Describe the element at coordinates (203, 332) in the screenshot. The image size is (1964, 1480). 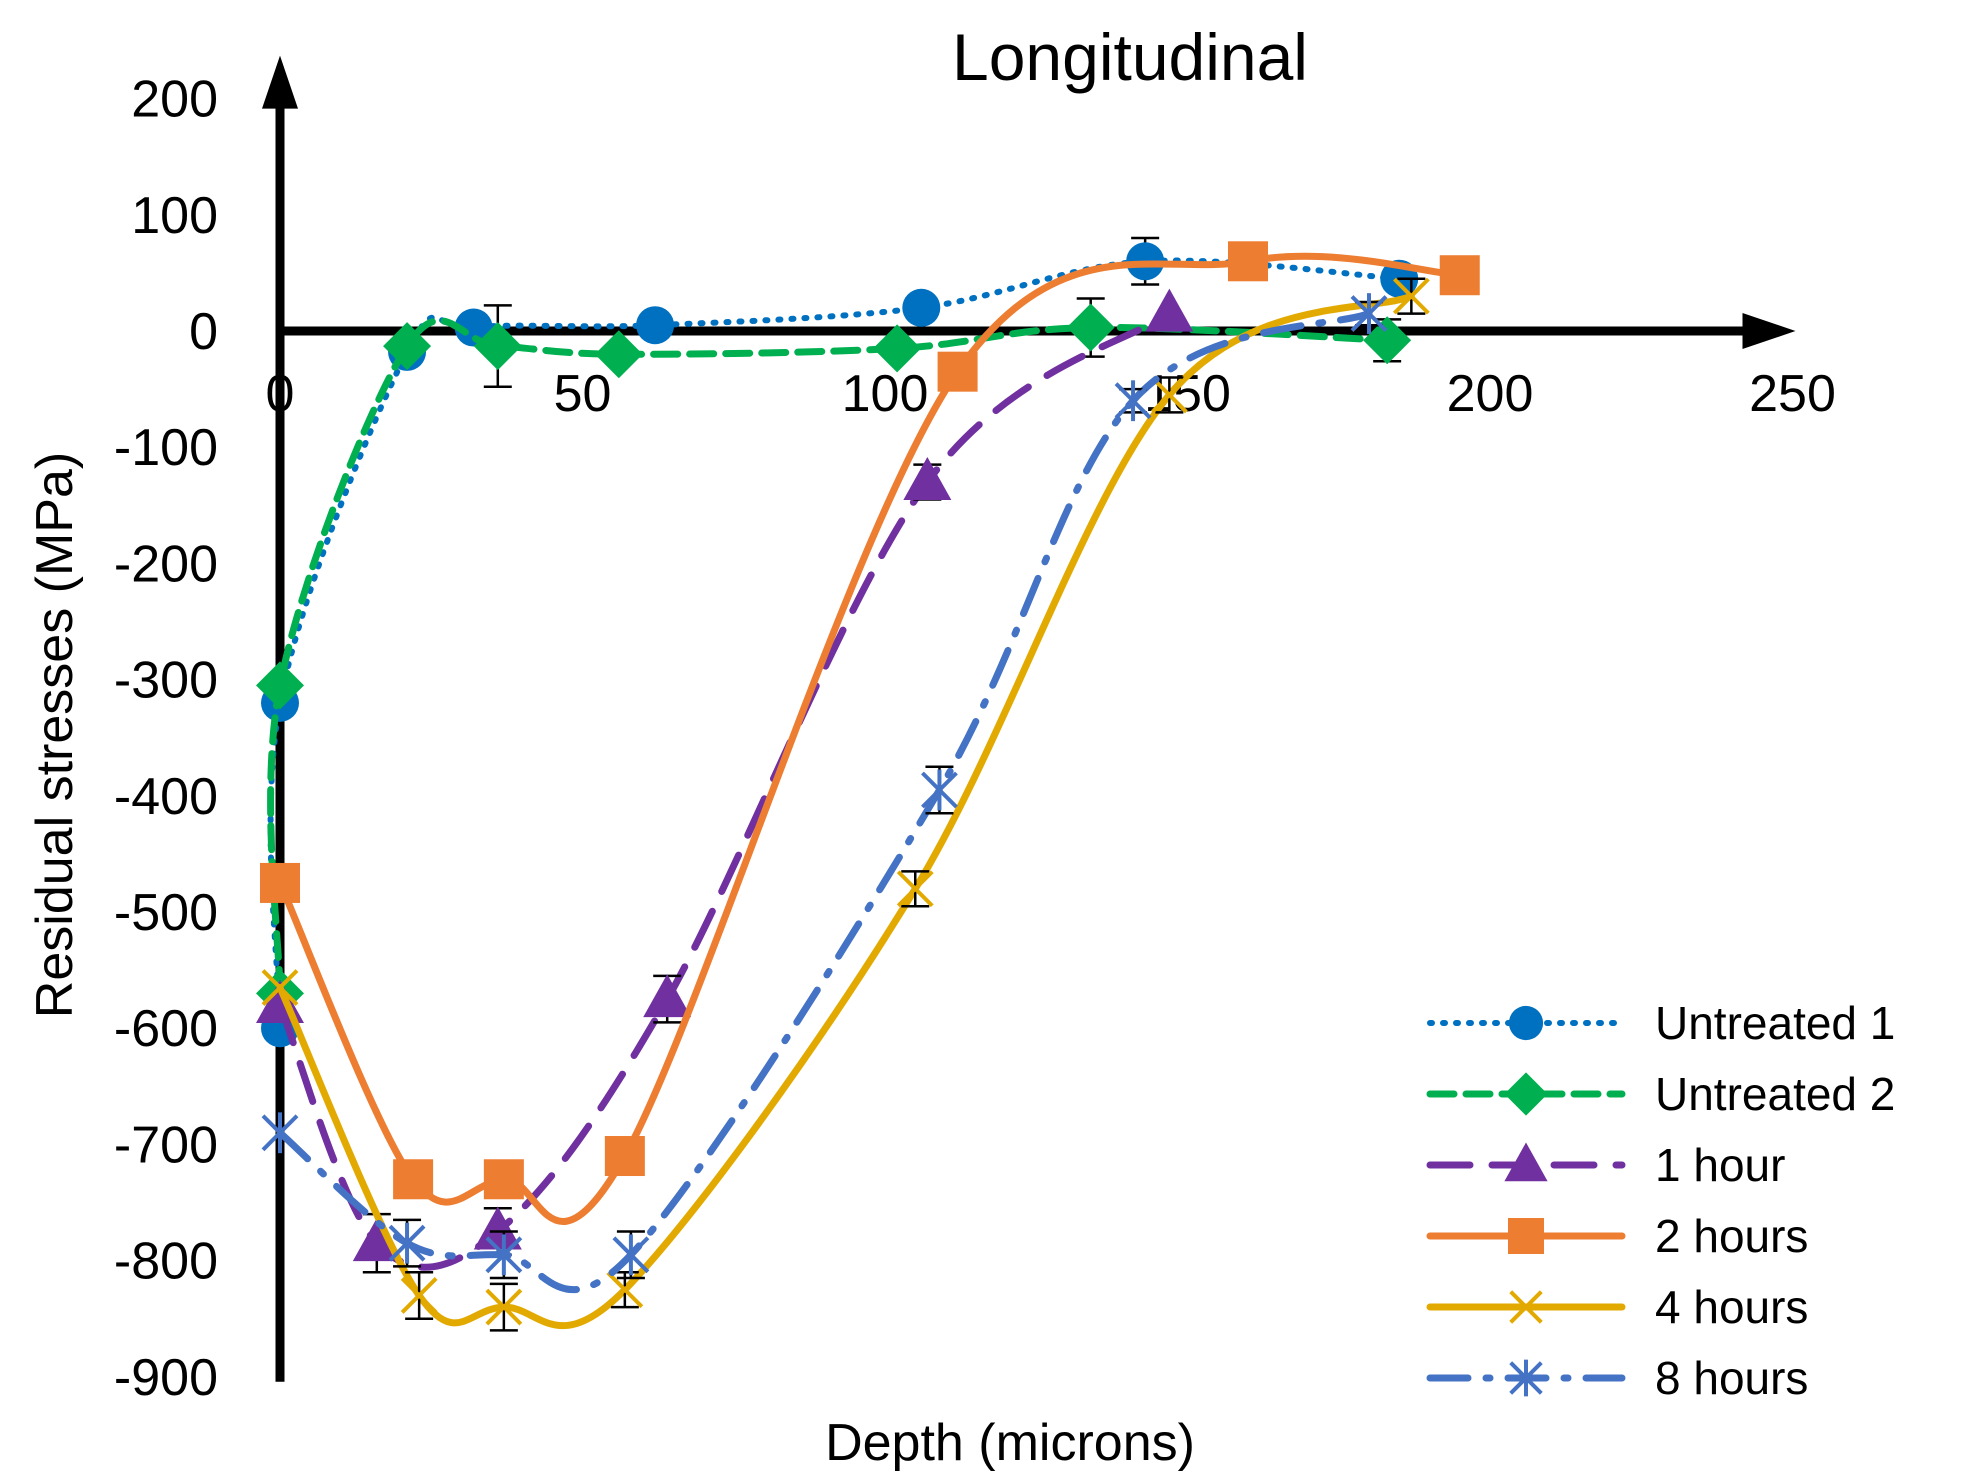
I see `y-tick-label: 0` at that location.